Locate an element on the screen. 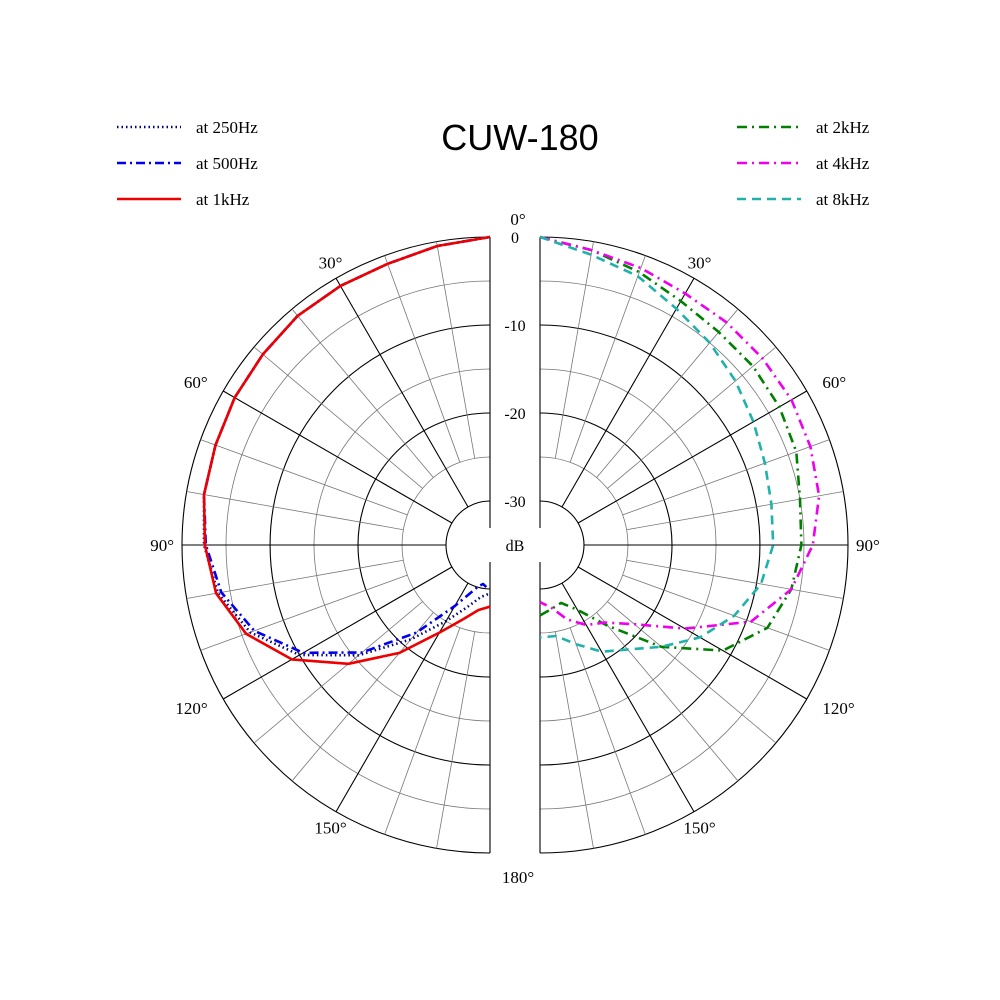  curve-at-500hz is located at coordinates (346, 445).